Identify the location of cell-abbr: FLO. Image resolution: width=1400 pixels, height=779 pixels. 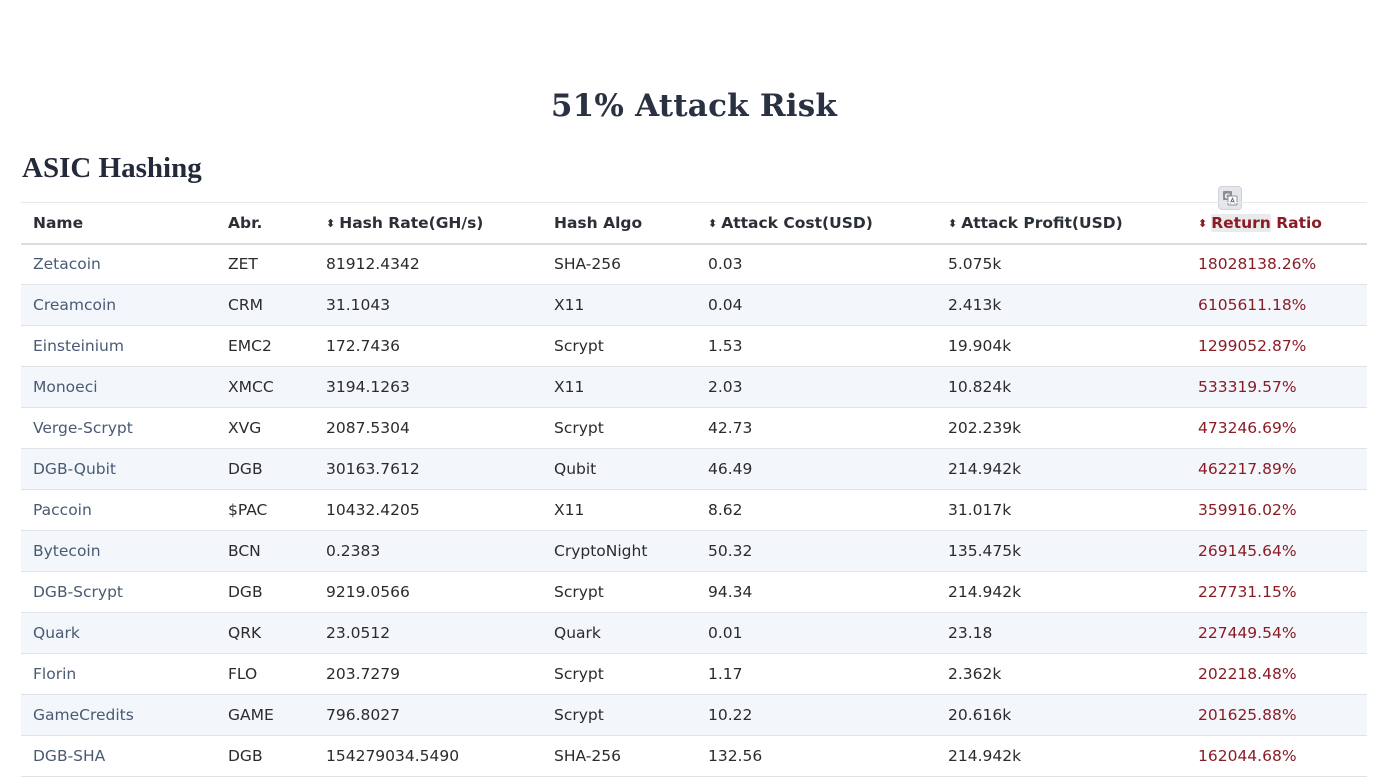
(243, 674).